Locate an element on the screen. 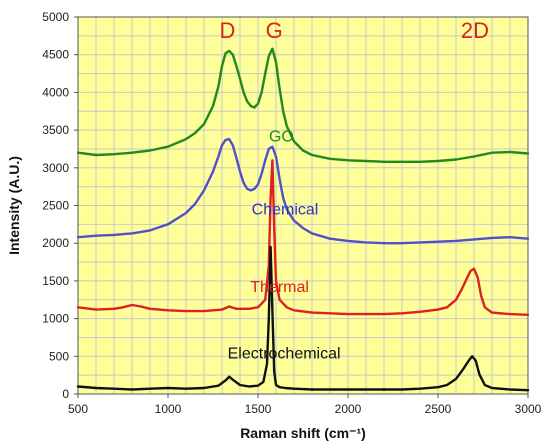 This screenshot has width=547, height=448. x-axis-label: Raman shift (cm⁻¹) is located at coordinates (303, 433).